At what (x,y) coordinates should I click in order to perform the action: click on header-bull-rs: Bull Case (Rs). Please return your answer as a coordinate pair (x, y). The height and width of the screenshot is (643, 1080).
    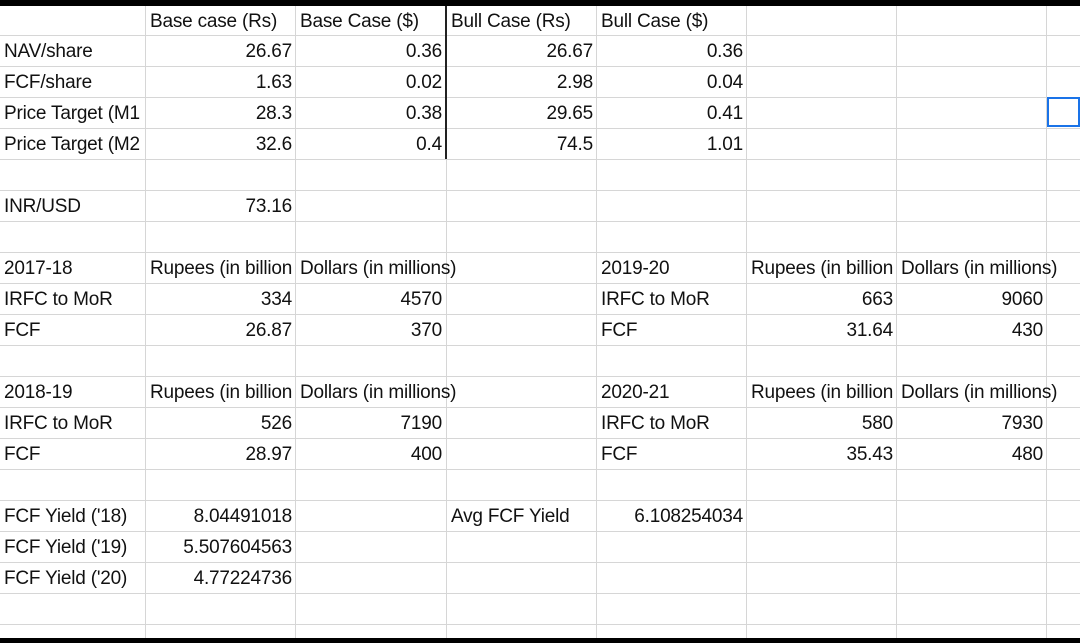
    Looking at the image, I should click on (511, 21).